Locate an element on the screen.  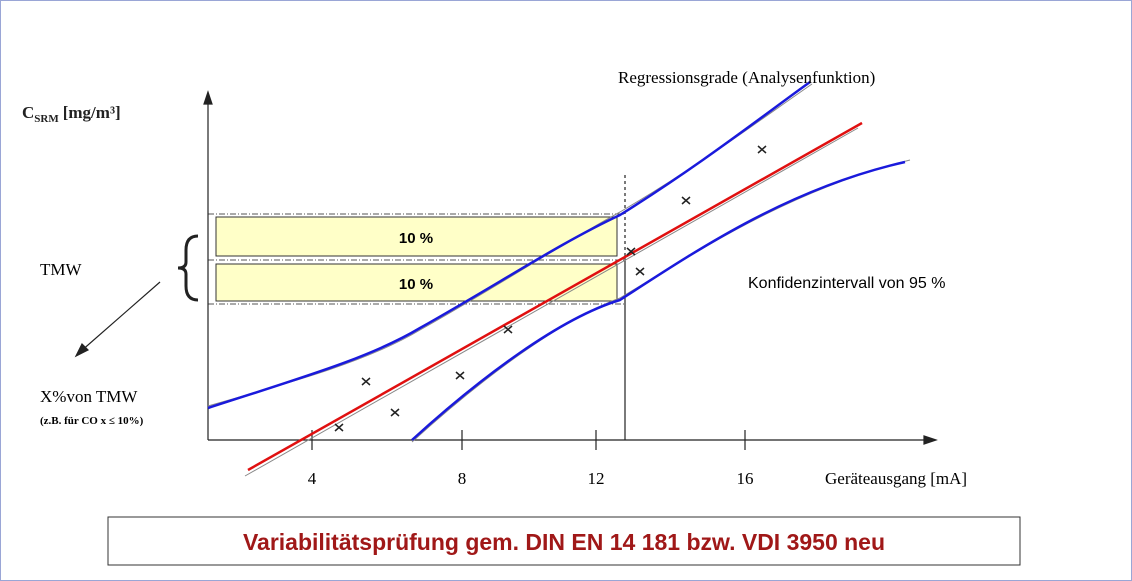
confidence-label: Konfidenzintervall von 95 % is located at coordinates (846, 283).